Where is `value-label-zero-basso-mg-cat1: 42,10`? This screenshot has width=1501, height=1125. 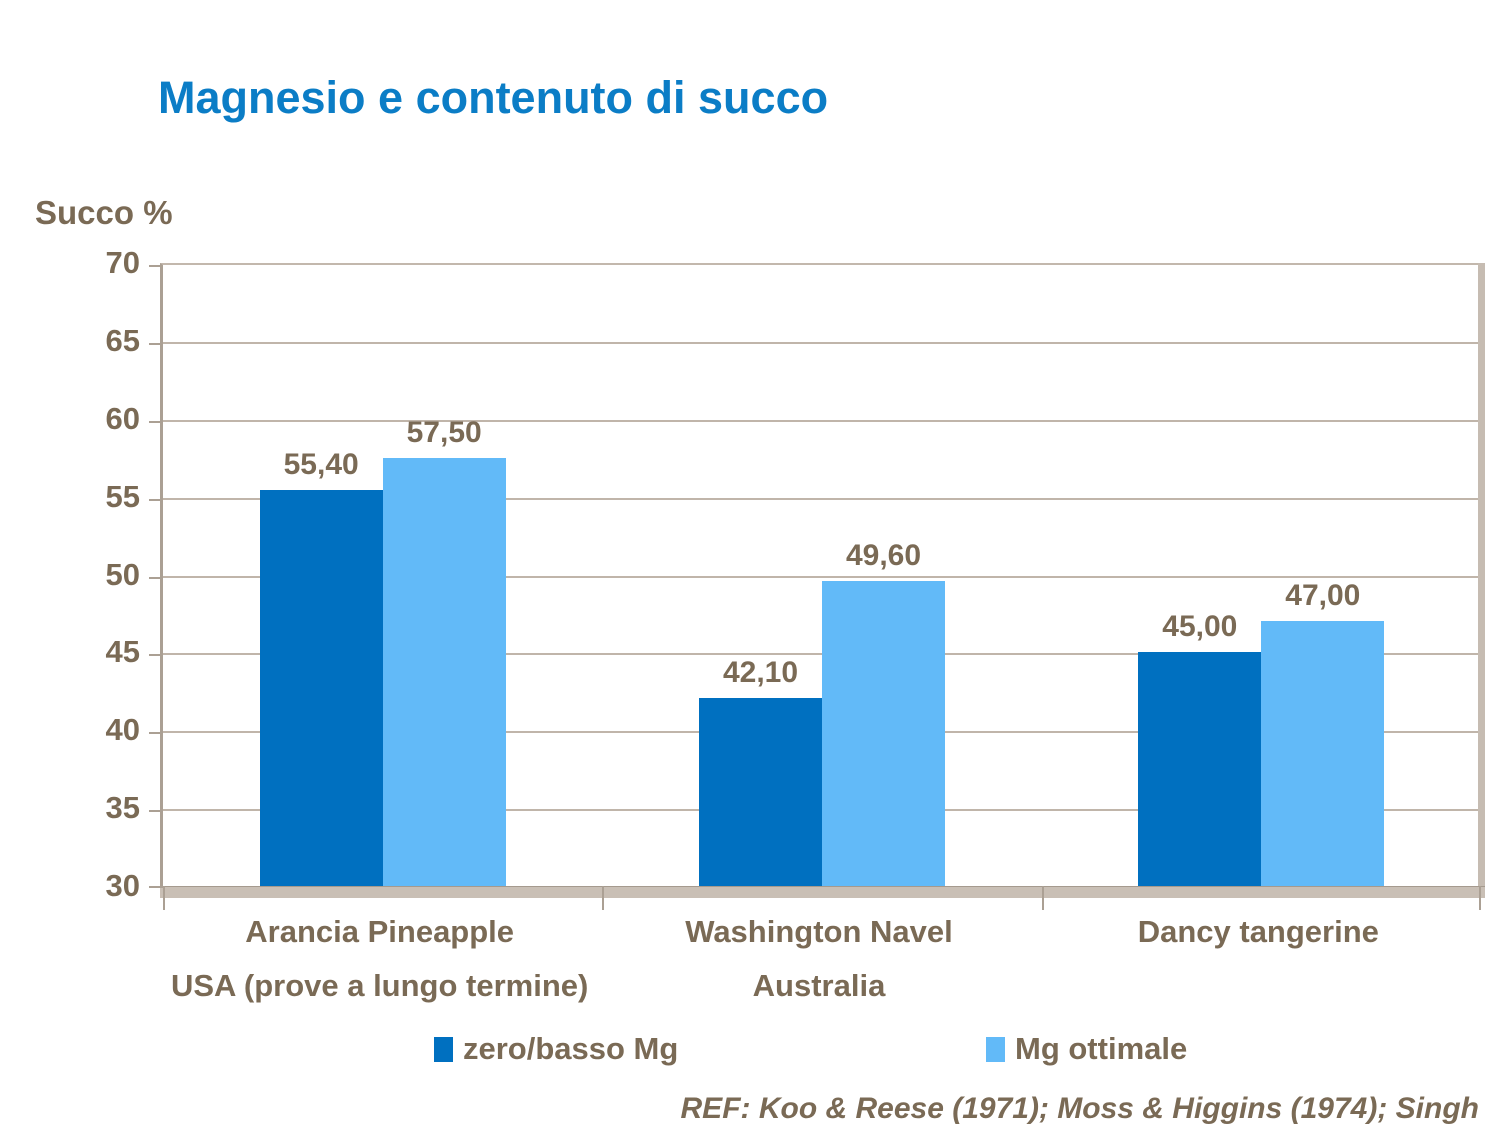
value-label-zero-basso-mg-cat1: 42,10 is located at coordinates (760, 672).